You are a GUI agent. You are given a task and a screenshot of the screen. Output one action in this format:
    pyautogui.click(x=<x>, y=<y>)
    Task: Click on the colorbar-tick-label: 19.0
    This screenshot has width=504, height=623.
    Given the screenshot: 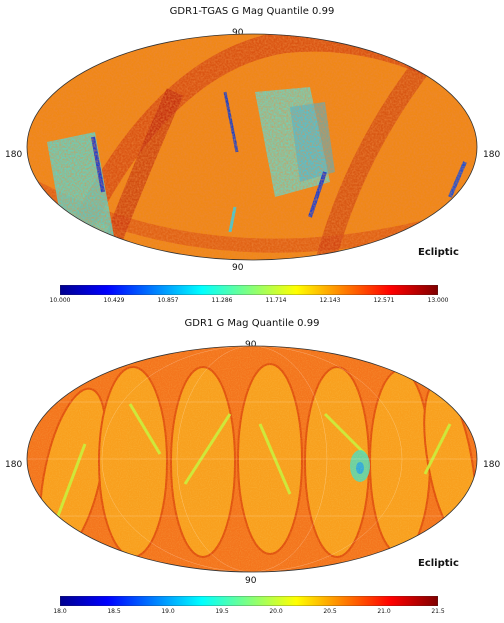 What is the action you would take?
    pyautogui.click(x=168, y=611)
    